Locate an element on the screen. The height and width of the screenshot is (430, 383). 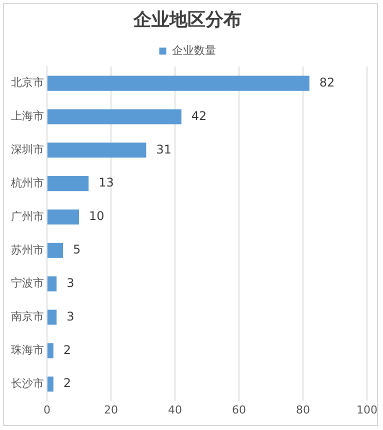
data-label: 31 is located at coordinates (164, 149).